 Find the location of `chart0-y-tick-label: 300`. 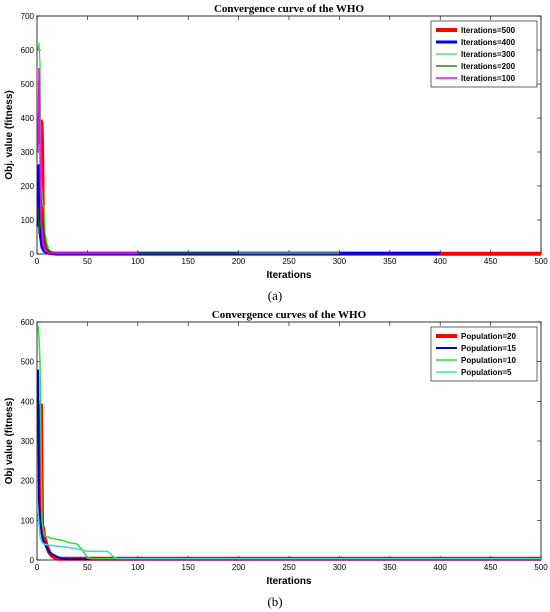

chart0-y-tick-label: 300 is located at coordinates (28, 152).